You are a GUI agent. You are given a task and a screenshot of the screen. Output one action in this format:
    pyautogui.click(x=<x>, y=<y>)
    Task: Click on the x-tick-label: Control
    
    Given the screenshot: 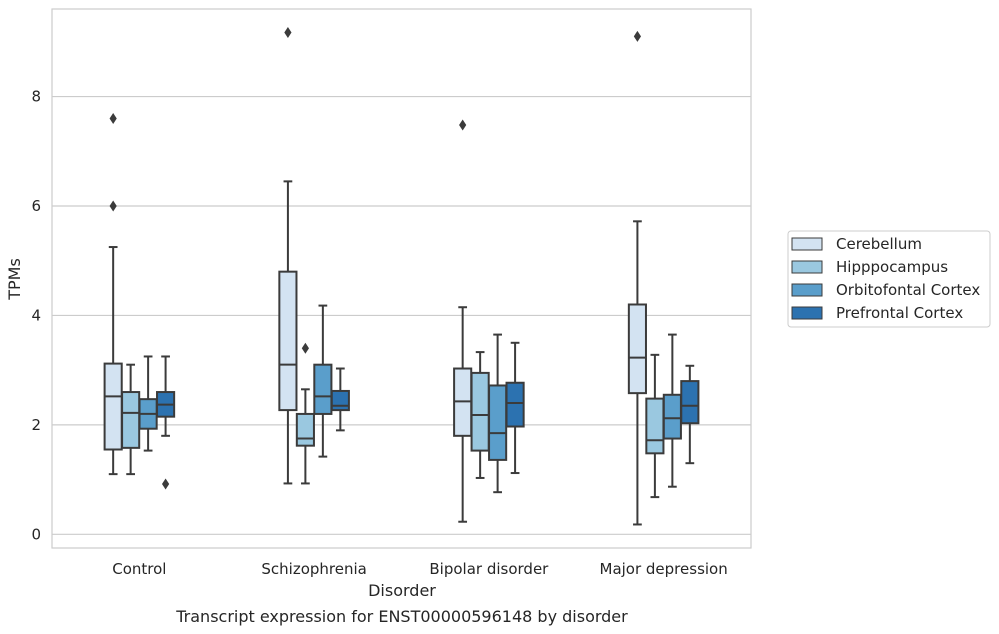 What is the action you would take?
    pyautogui.click(x=139, y=569)
    